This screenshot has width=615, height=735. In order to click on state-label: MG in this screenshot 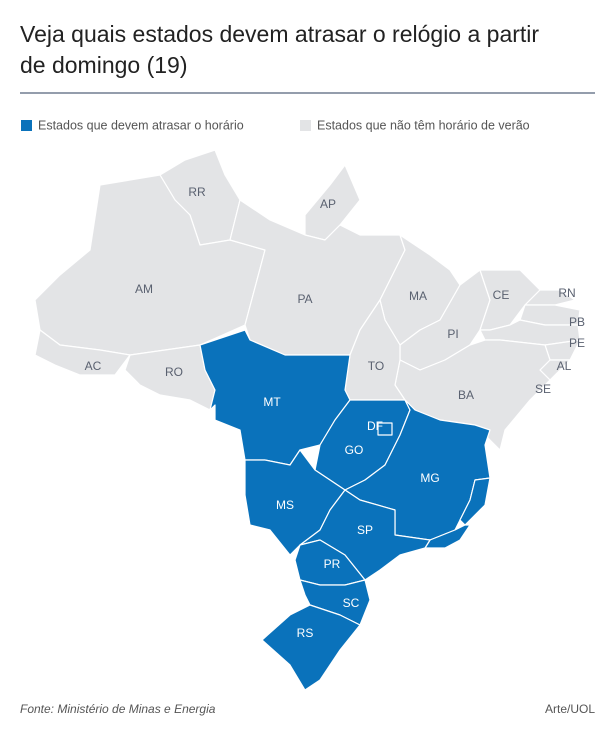, I will do `click(429, 478)`.